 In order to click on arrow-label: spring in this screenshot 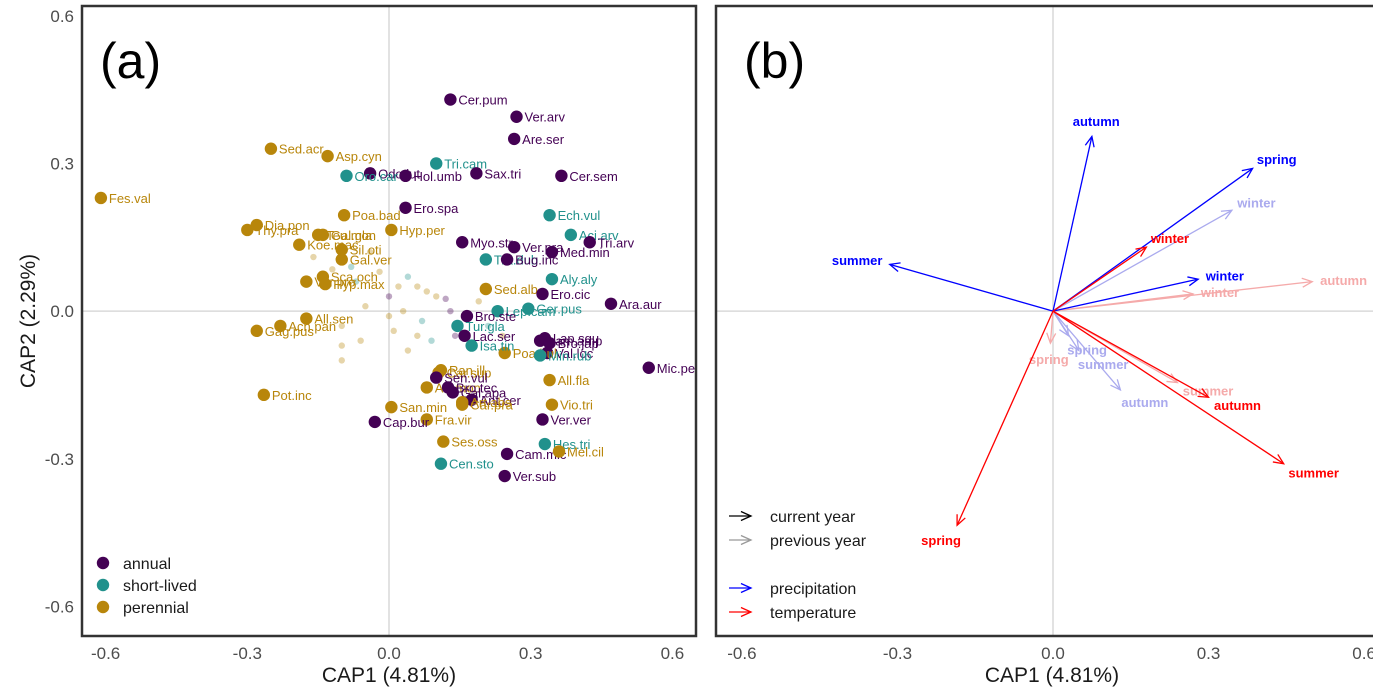, I will do `click(941, 540)`.